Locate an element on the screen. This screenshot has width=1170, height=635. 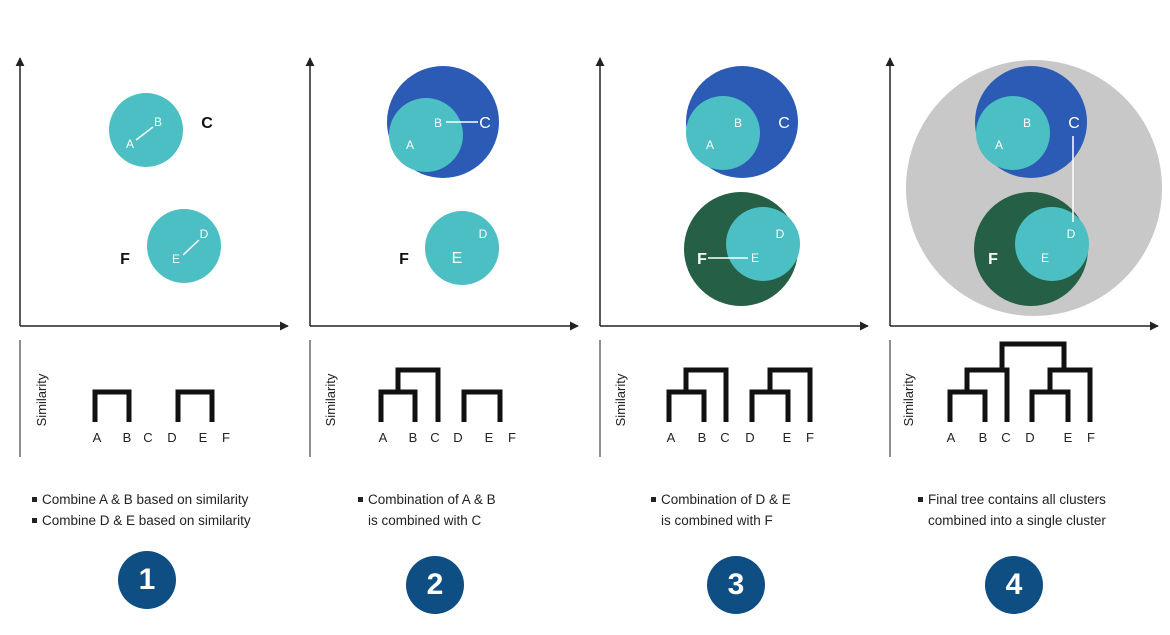
panel-1-dendrogram: Similarity A B C D E F is located at coordinates (124, 398).